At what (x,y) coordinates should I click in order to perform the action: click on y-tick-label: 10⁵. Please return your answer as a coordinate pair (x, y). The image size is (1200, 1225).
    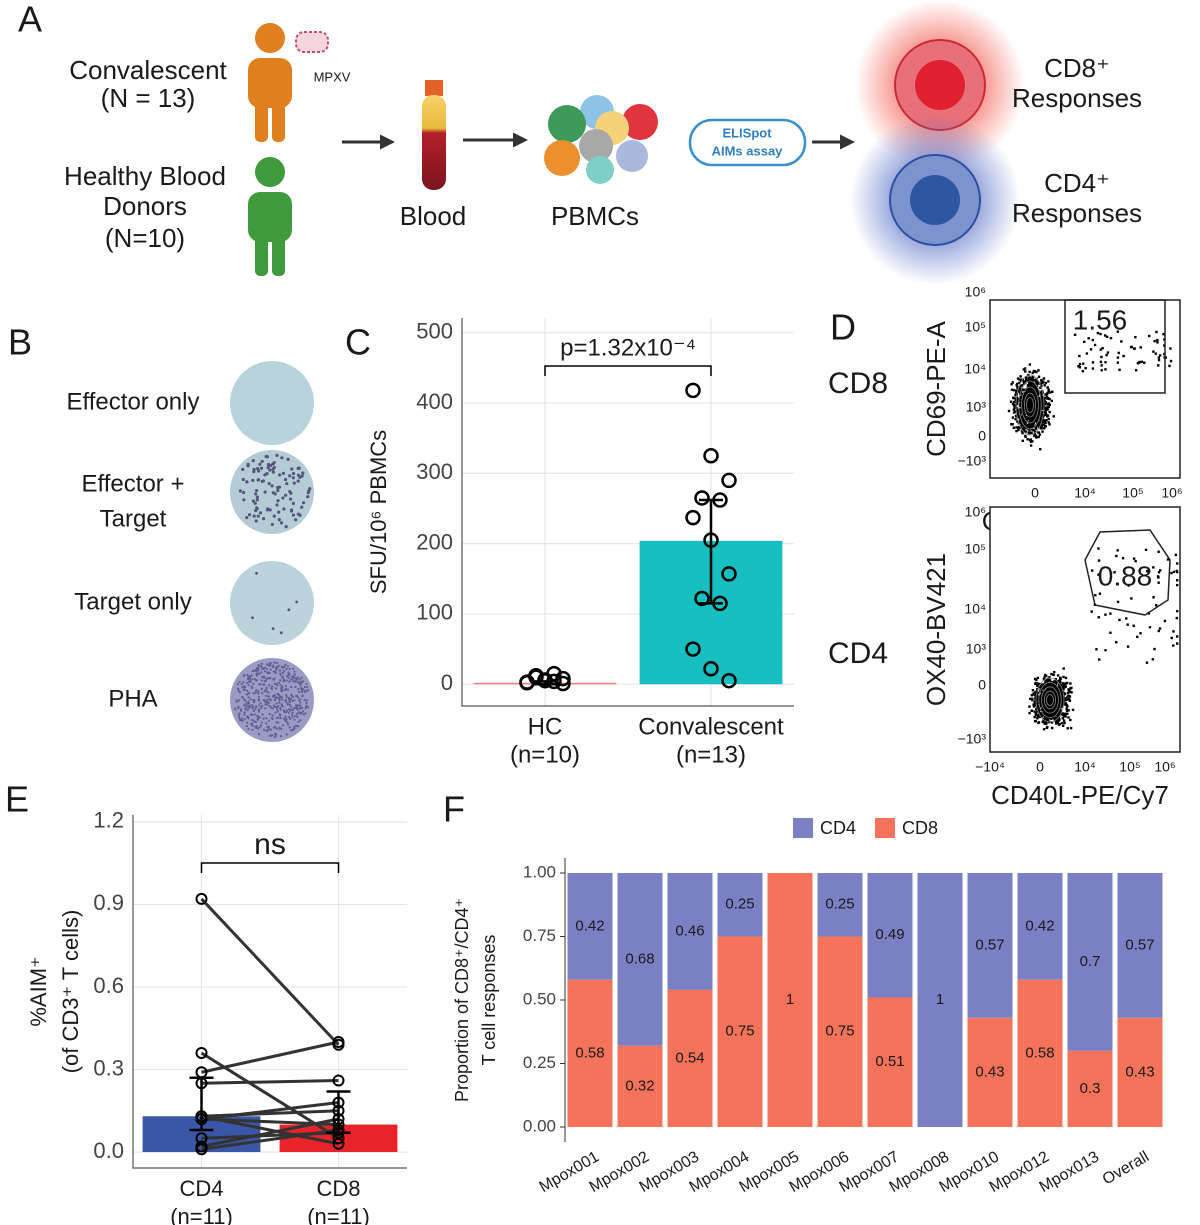
    Looking at the image, I should click on (975, 549).